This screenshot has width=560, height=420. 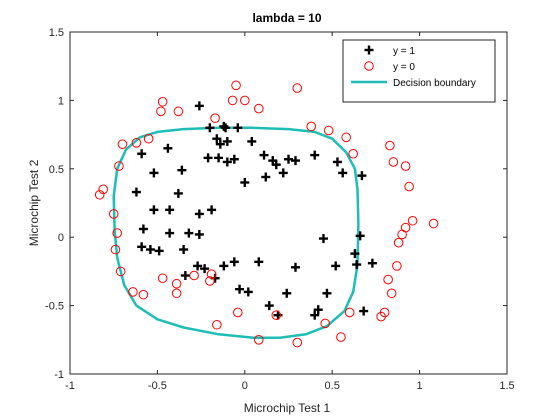 I want to click on y-axis-label: Microchip Test 2, so click(x=34, y=202).